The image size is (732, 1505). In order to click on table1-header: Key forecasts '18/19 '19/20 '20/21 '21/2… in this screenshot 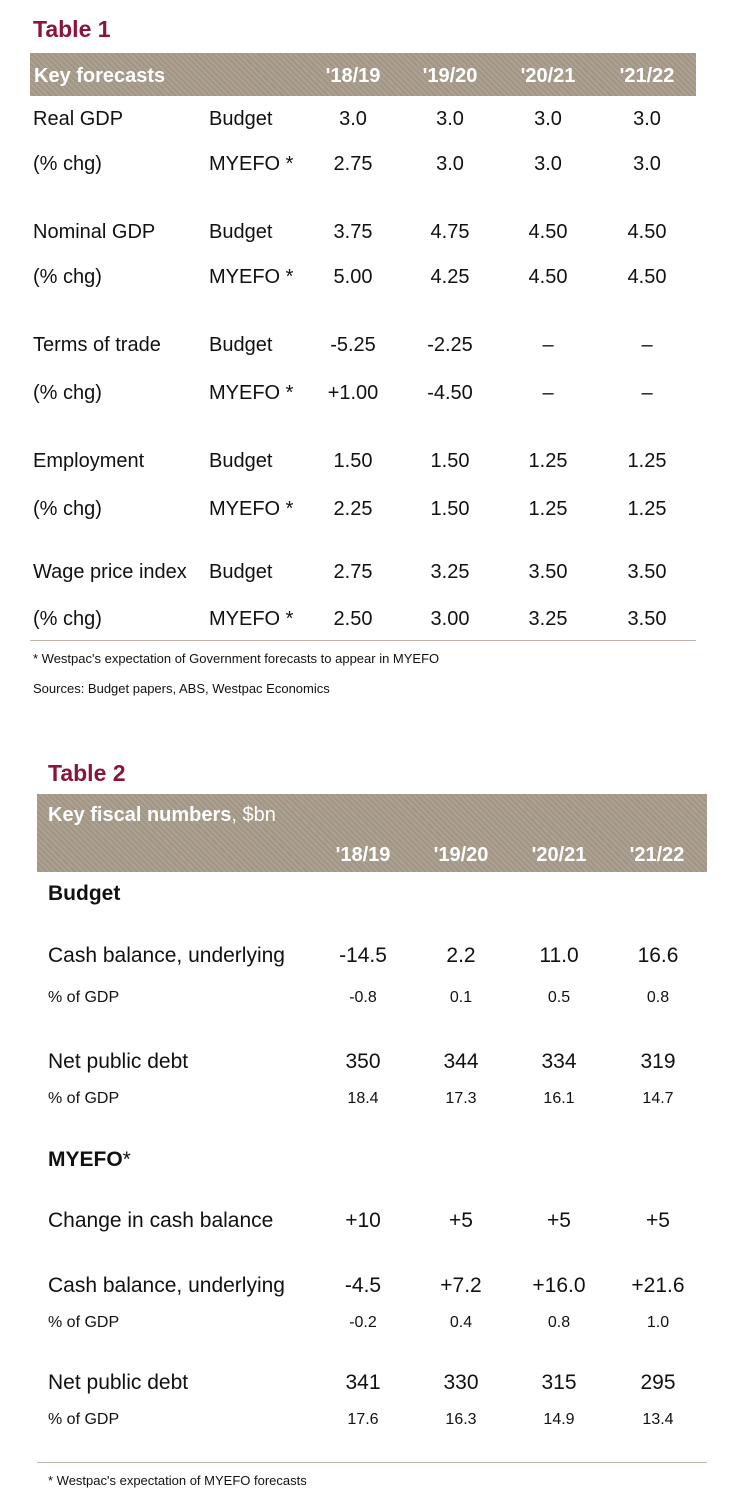, I will do `click(363, 74)`.